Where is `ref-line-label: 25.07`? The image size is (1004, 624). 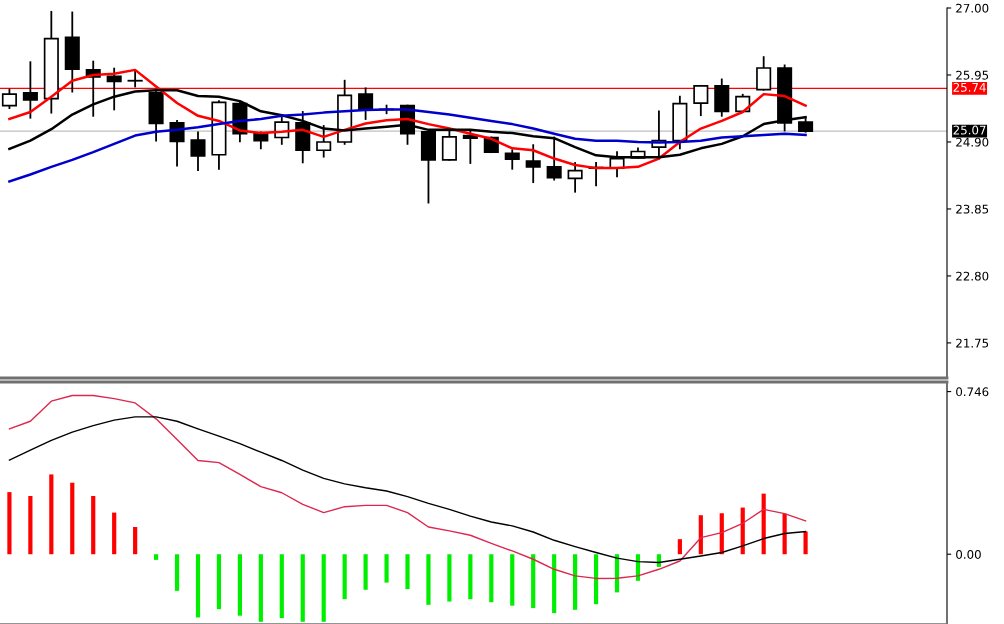 ref-line-label: 25.07 is located at coordinates (969, 130).